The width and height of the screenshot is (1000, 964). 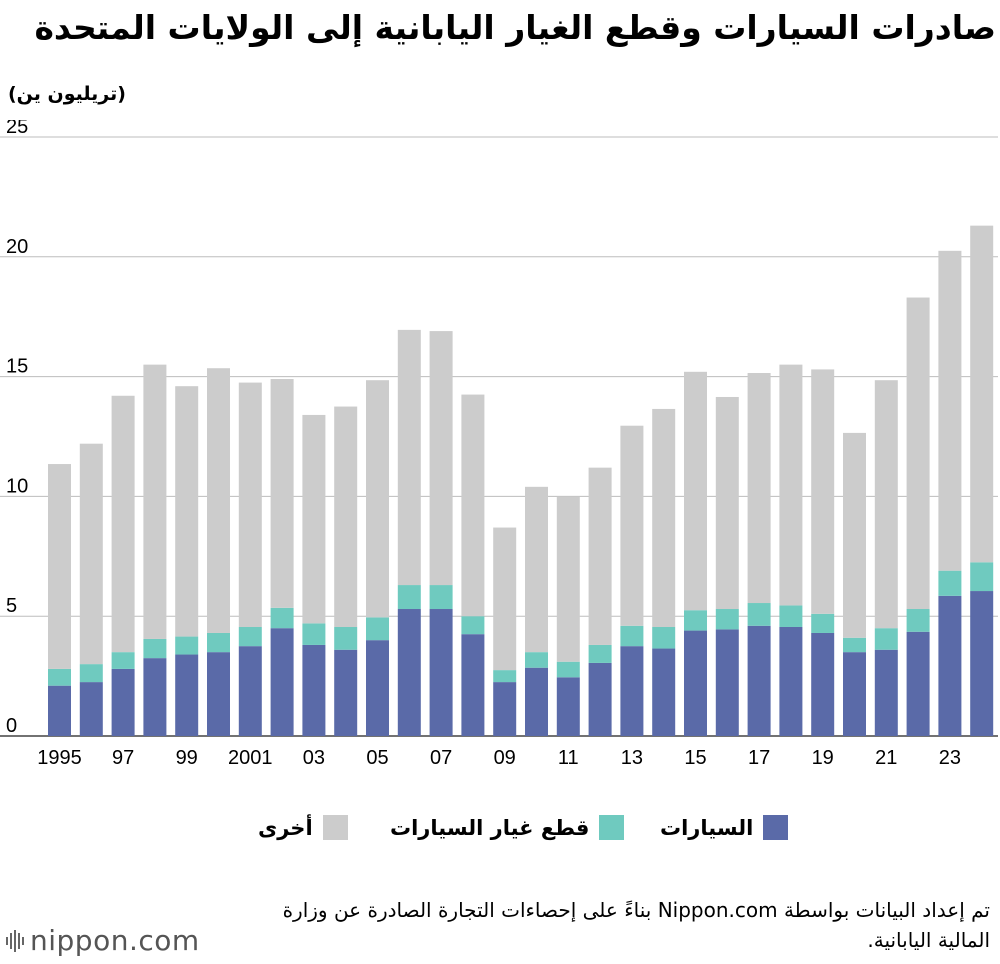 What do you see at coordinates (536, 701) in the screenshot?
I see `bar-segment-cars-2010` at bounding box center [536, 701].